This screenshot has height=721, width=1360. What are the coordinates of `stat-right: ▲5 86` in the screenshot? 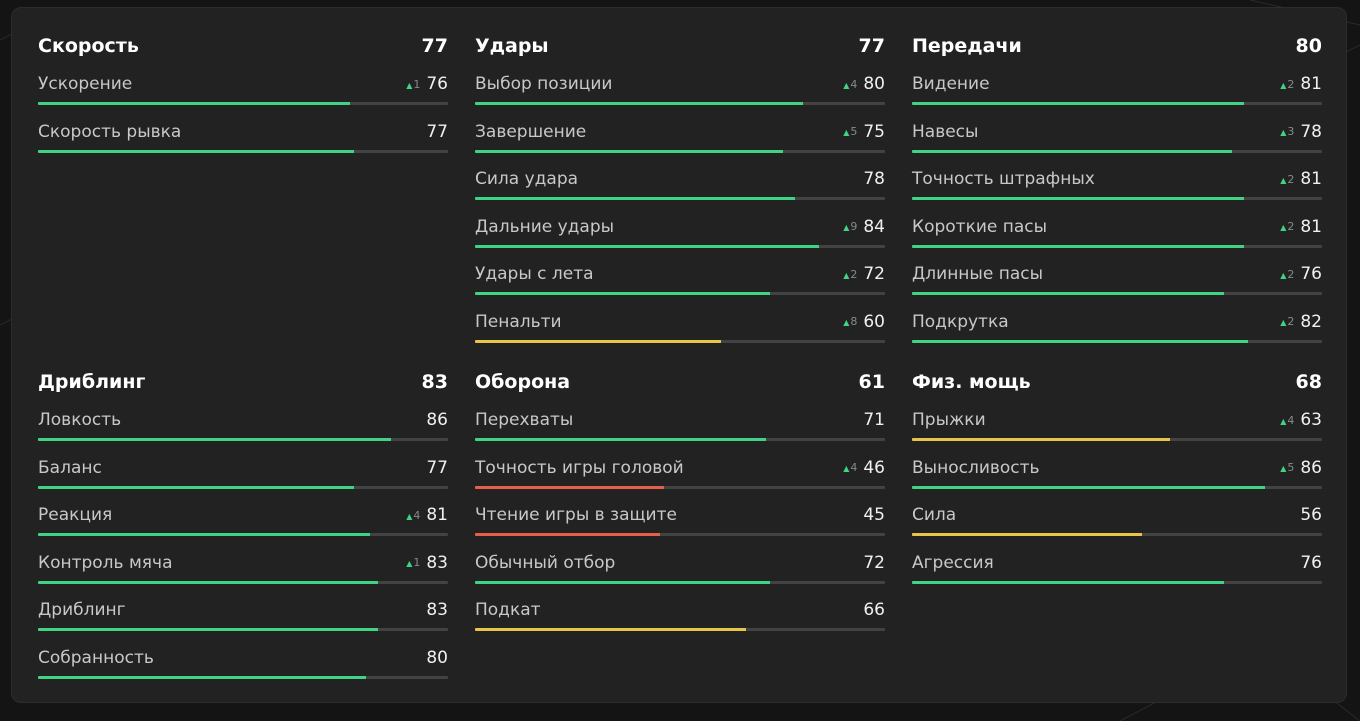 It's located at (1301, 468).